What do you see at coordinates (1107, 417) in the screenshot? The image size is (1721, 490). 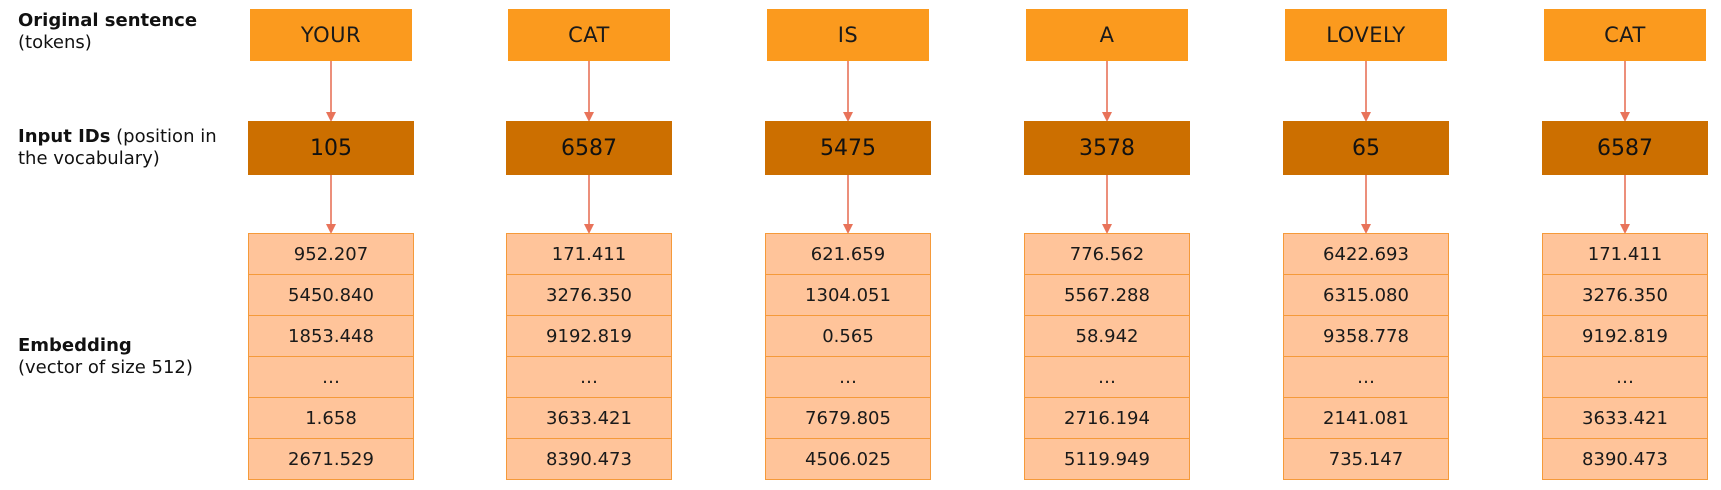 I see `embedding-value: 2716.194` at bounding box center [1107, 417].